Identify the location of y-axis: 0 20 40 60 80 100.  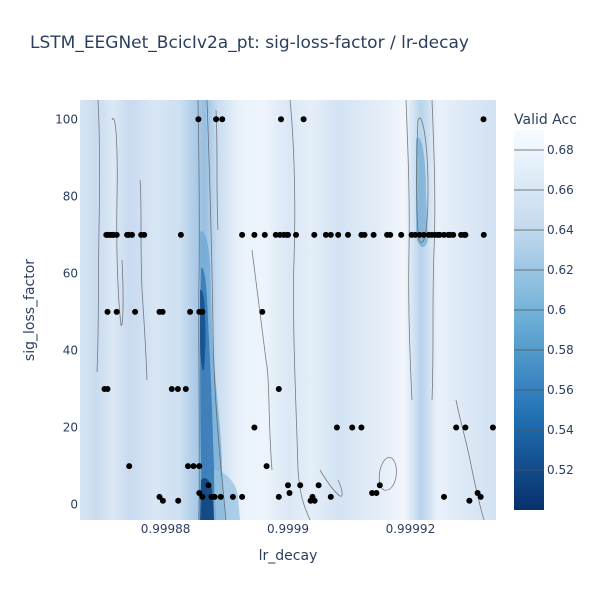
(66, 311).